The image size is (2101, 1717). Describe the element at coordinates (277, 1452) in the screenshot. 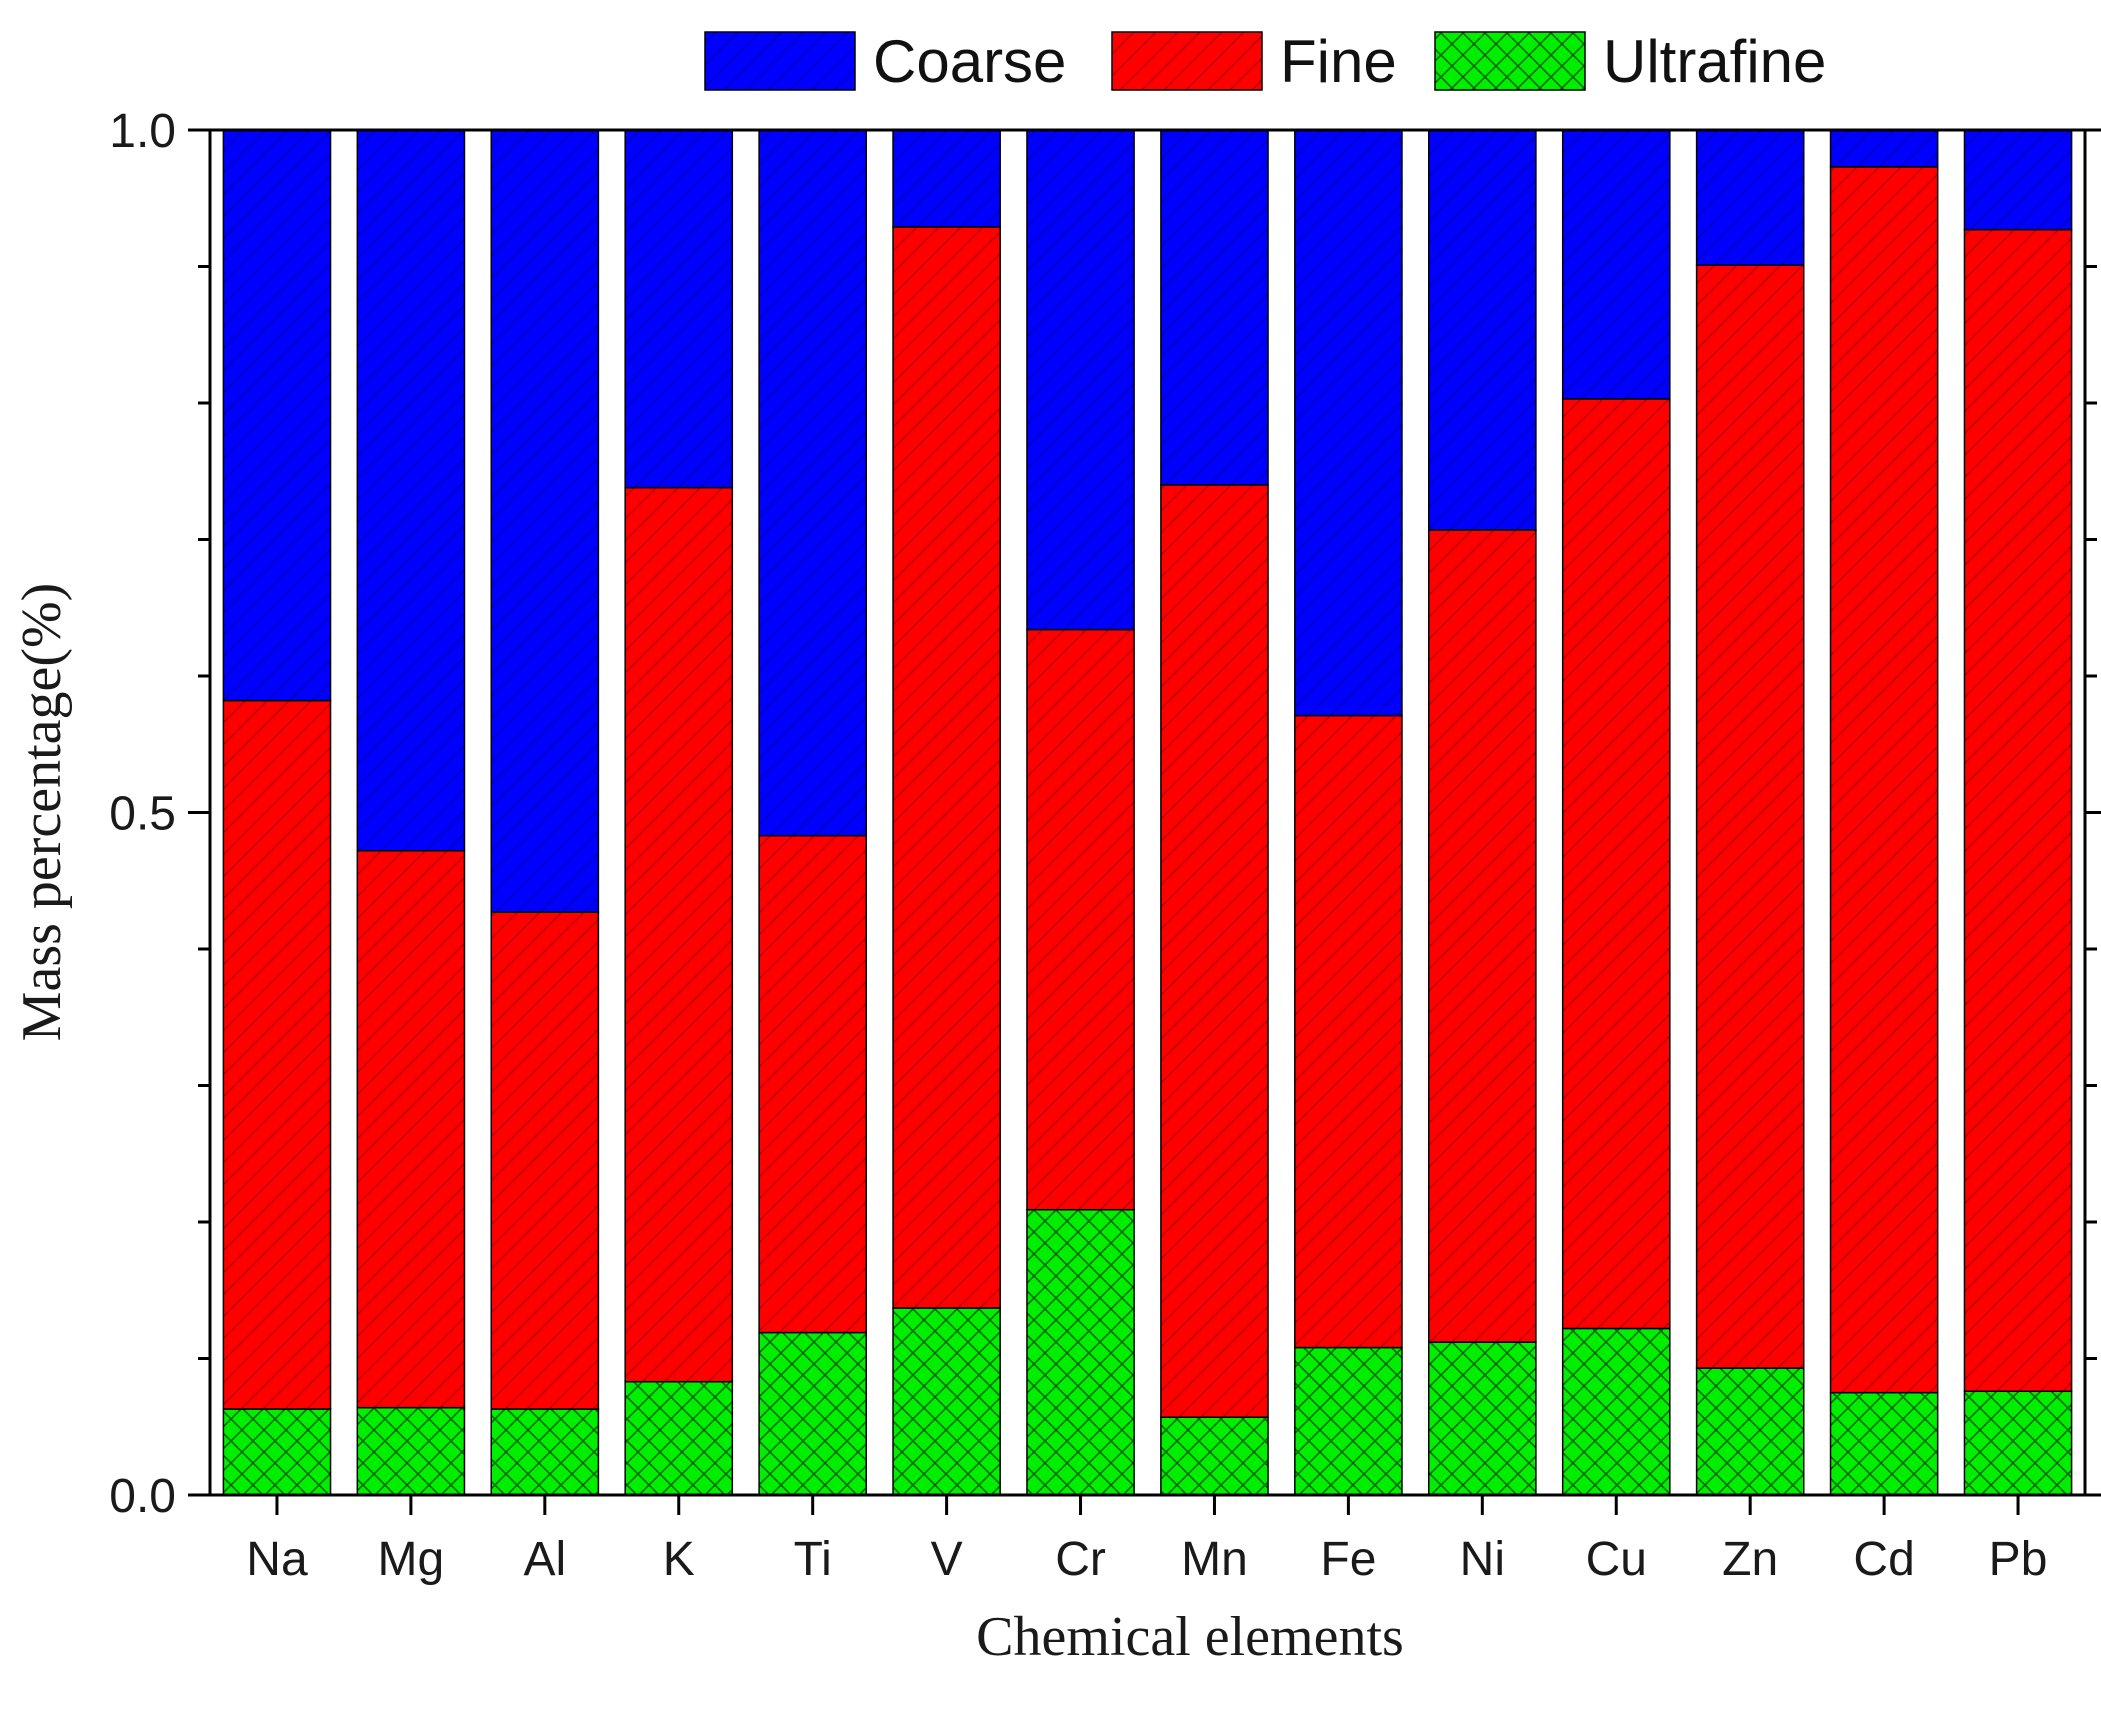

I see `bar-ultrafine-na` at that location.